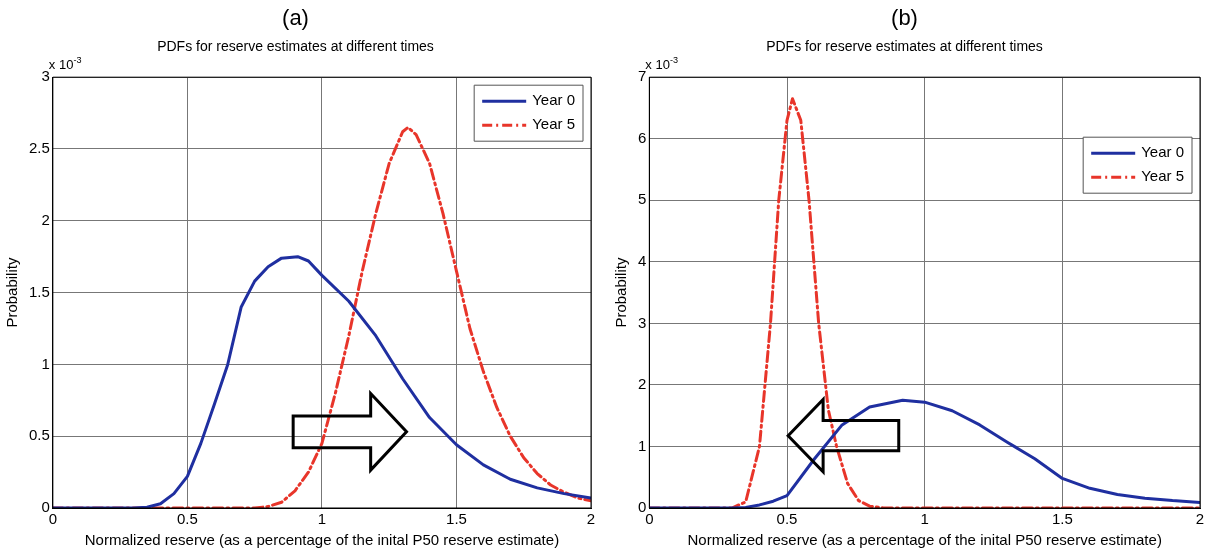 The image size is (1220, 554). I want to click on chart-title: (b), so click(904, 18).